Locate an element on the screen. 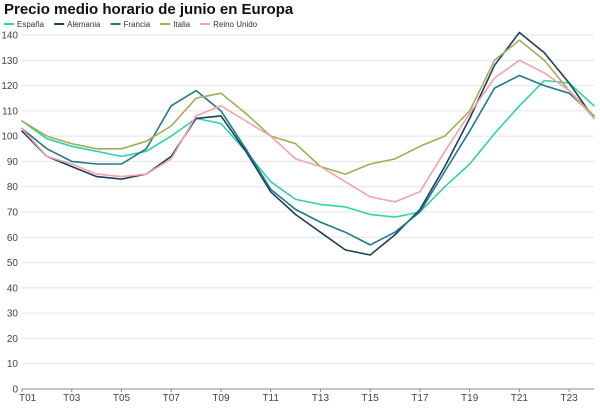 Image resolution: width=600 pixels, height=408 pixels. y-axis: 0 10 20 30 40 50 60 70 80 90 100 110 120 130 140 is located at coordinates (9, 213).